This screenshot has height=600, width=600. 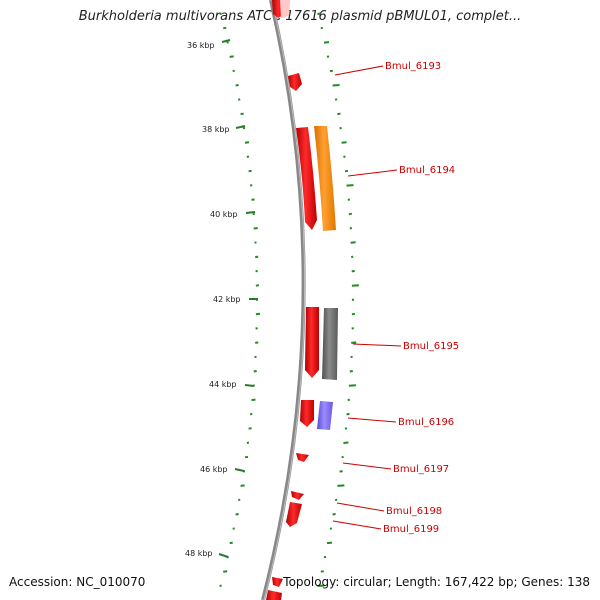 I want to click on tick-label-46: 46 kbp, so click(x=214, y=469).